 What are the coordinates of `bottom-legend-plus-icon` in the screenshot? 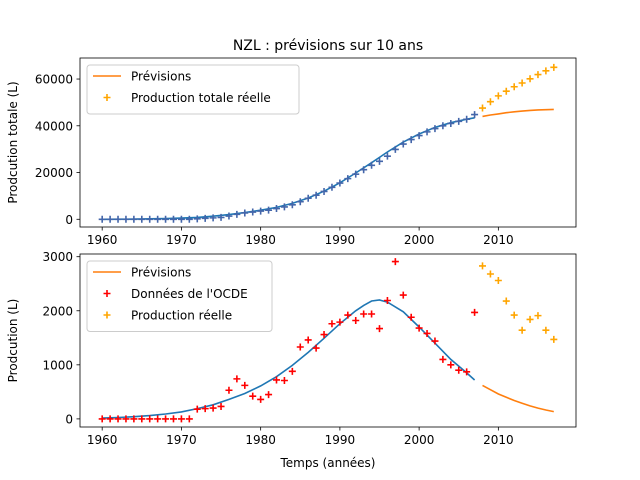 It's located at (107, 315).